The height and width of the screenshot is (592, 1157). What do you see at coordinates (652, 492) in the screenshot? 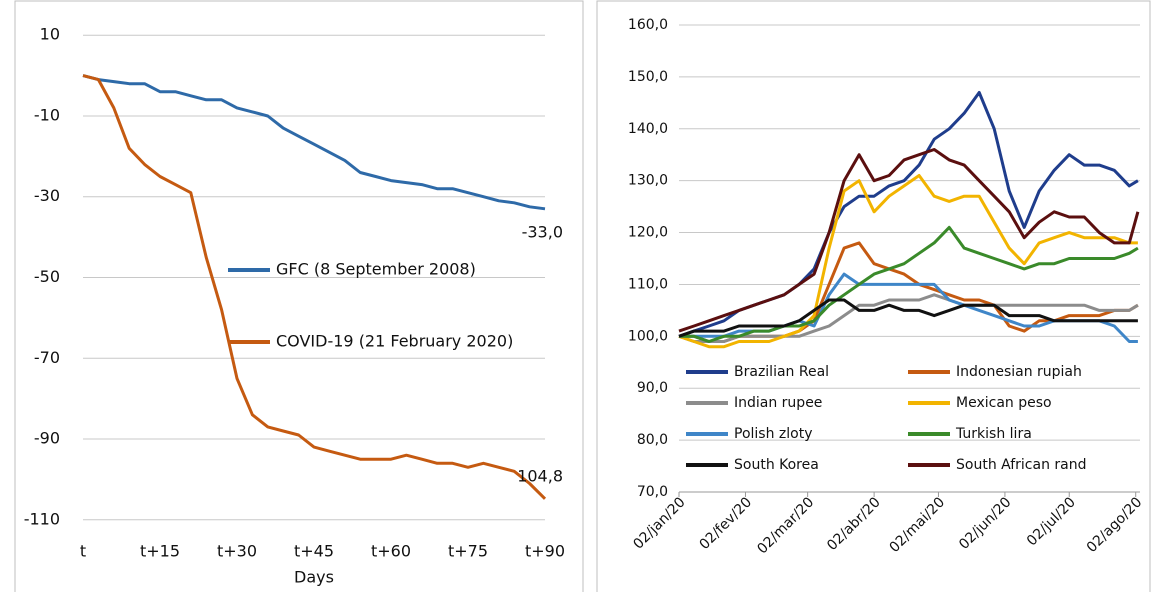
I see `y-tick-label: 70,0` at bounding box center [652, 492].